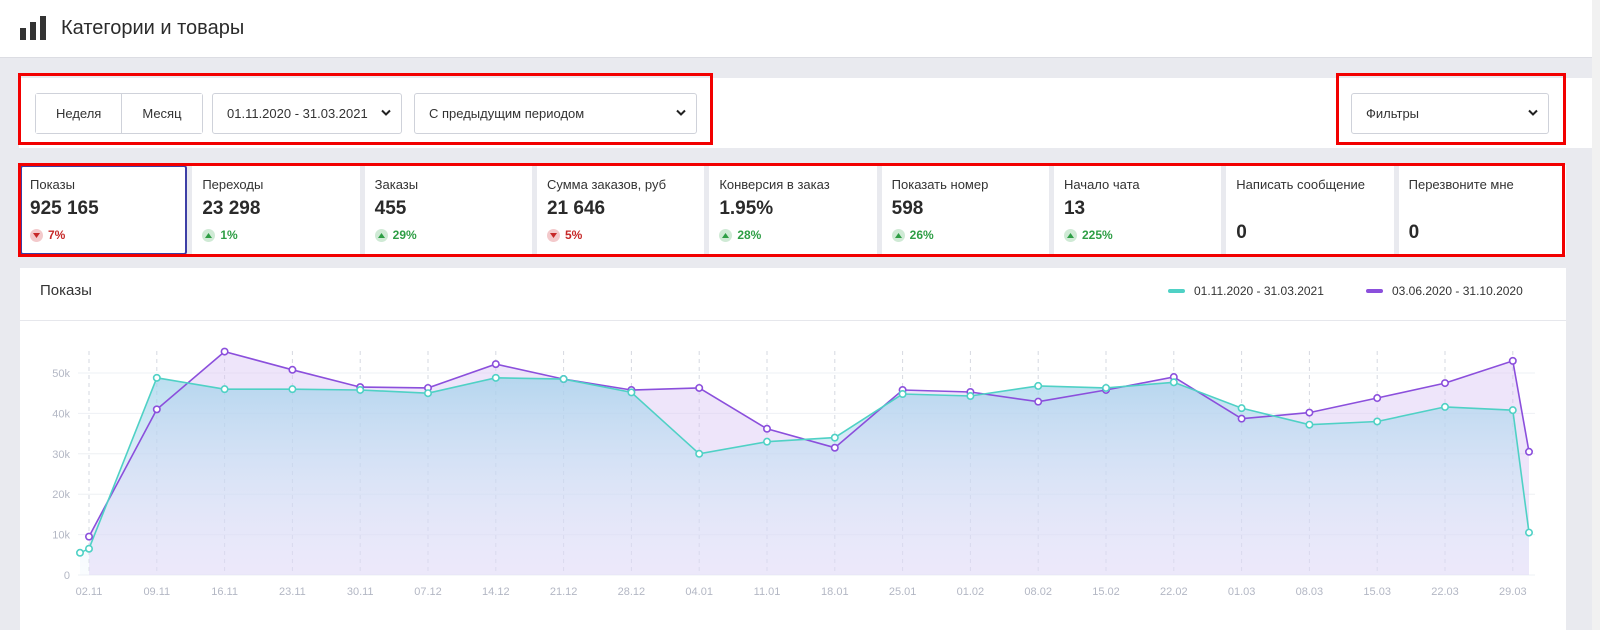 The width and height of the screenshot is (1600, 630). I want to click on kpi-delta-value: 29%, so click(404, 235).